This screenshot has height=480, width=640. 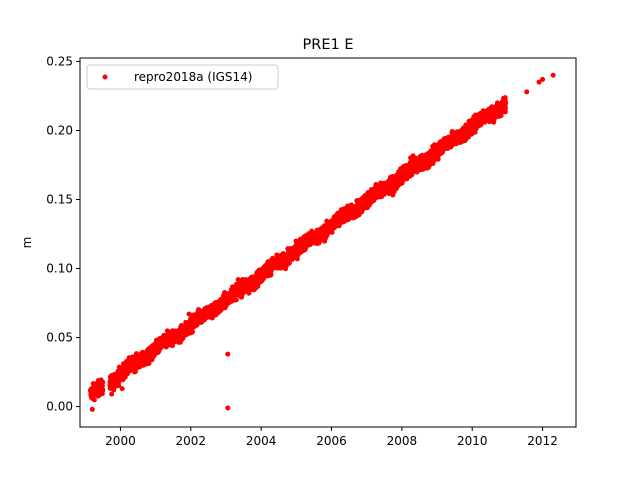 What do you see at coordinates (191, 441) in the screenshot?
I see `x-tick-label: 2002` at bounding box center [191, 441].